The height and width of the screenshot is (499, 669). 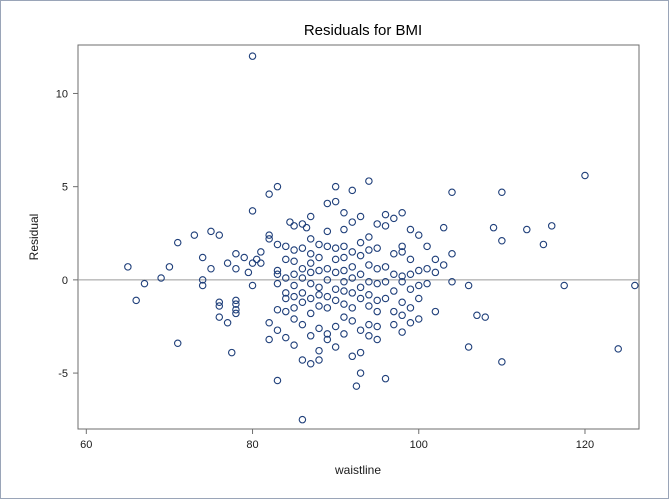 What do you see at coordinates (62, 94) in the screenshot?
I see `y-tick-label: 10` at bounding box center [62, 94].